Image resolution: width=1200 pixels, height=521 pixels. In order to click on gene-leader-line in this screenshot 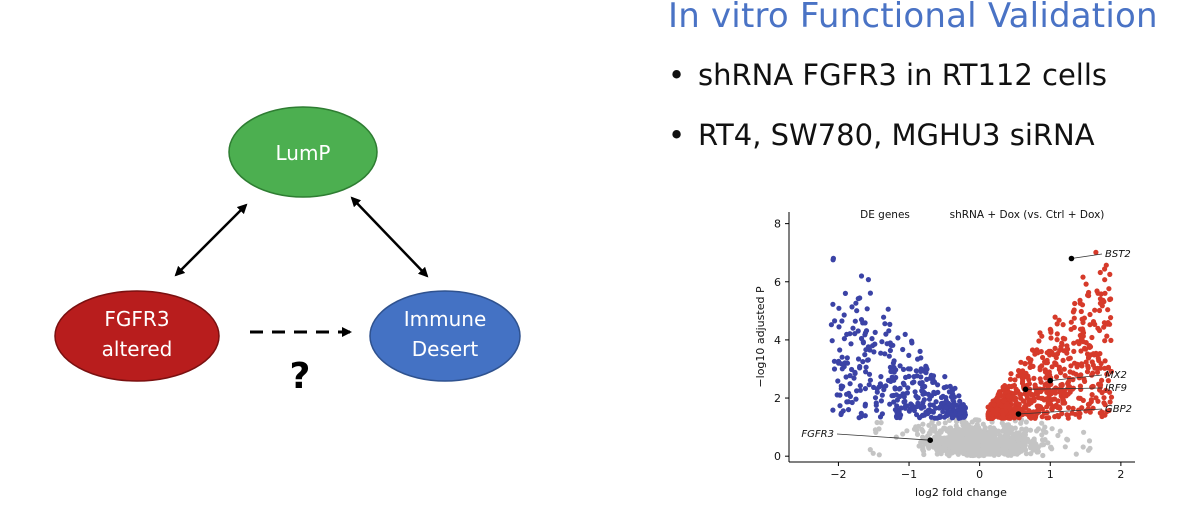, I will do `click(883, 437)`.